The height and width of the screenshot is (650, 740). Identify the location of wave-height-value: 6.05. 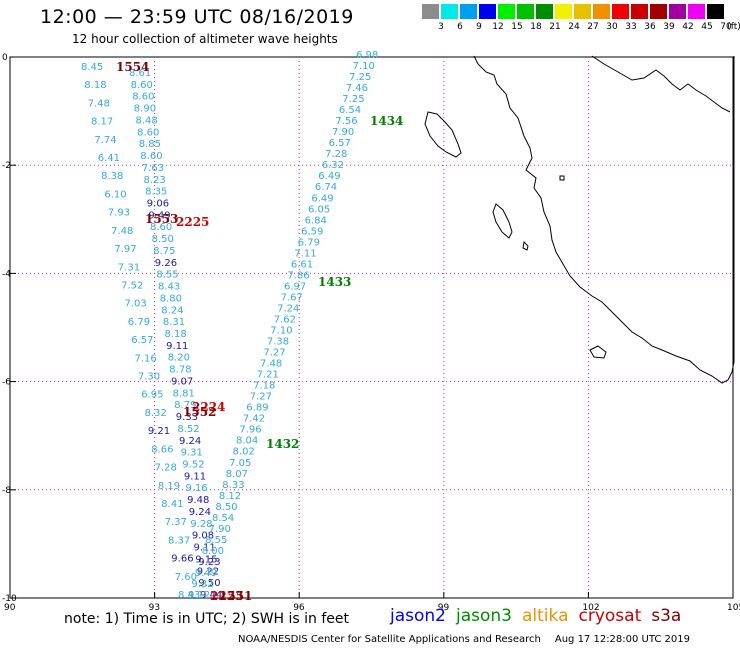
(319, 209).